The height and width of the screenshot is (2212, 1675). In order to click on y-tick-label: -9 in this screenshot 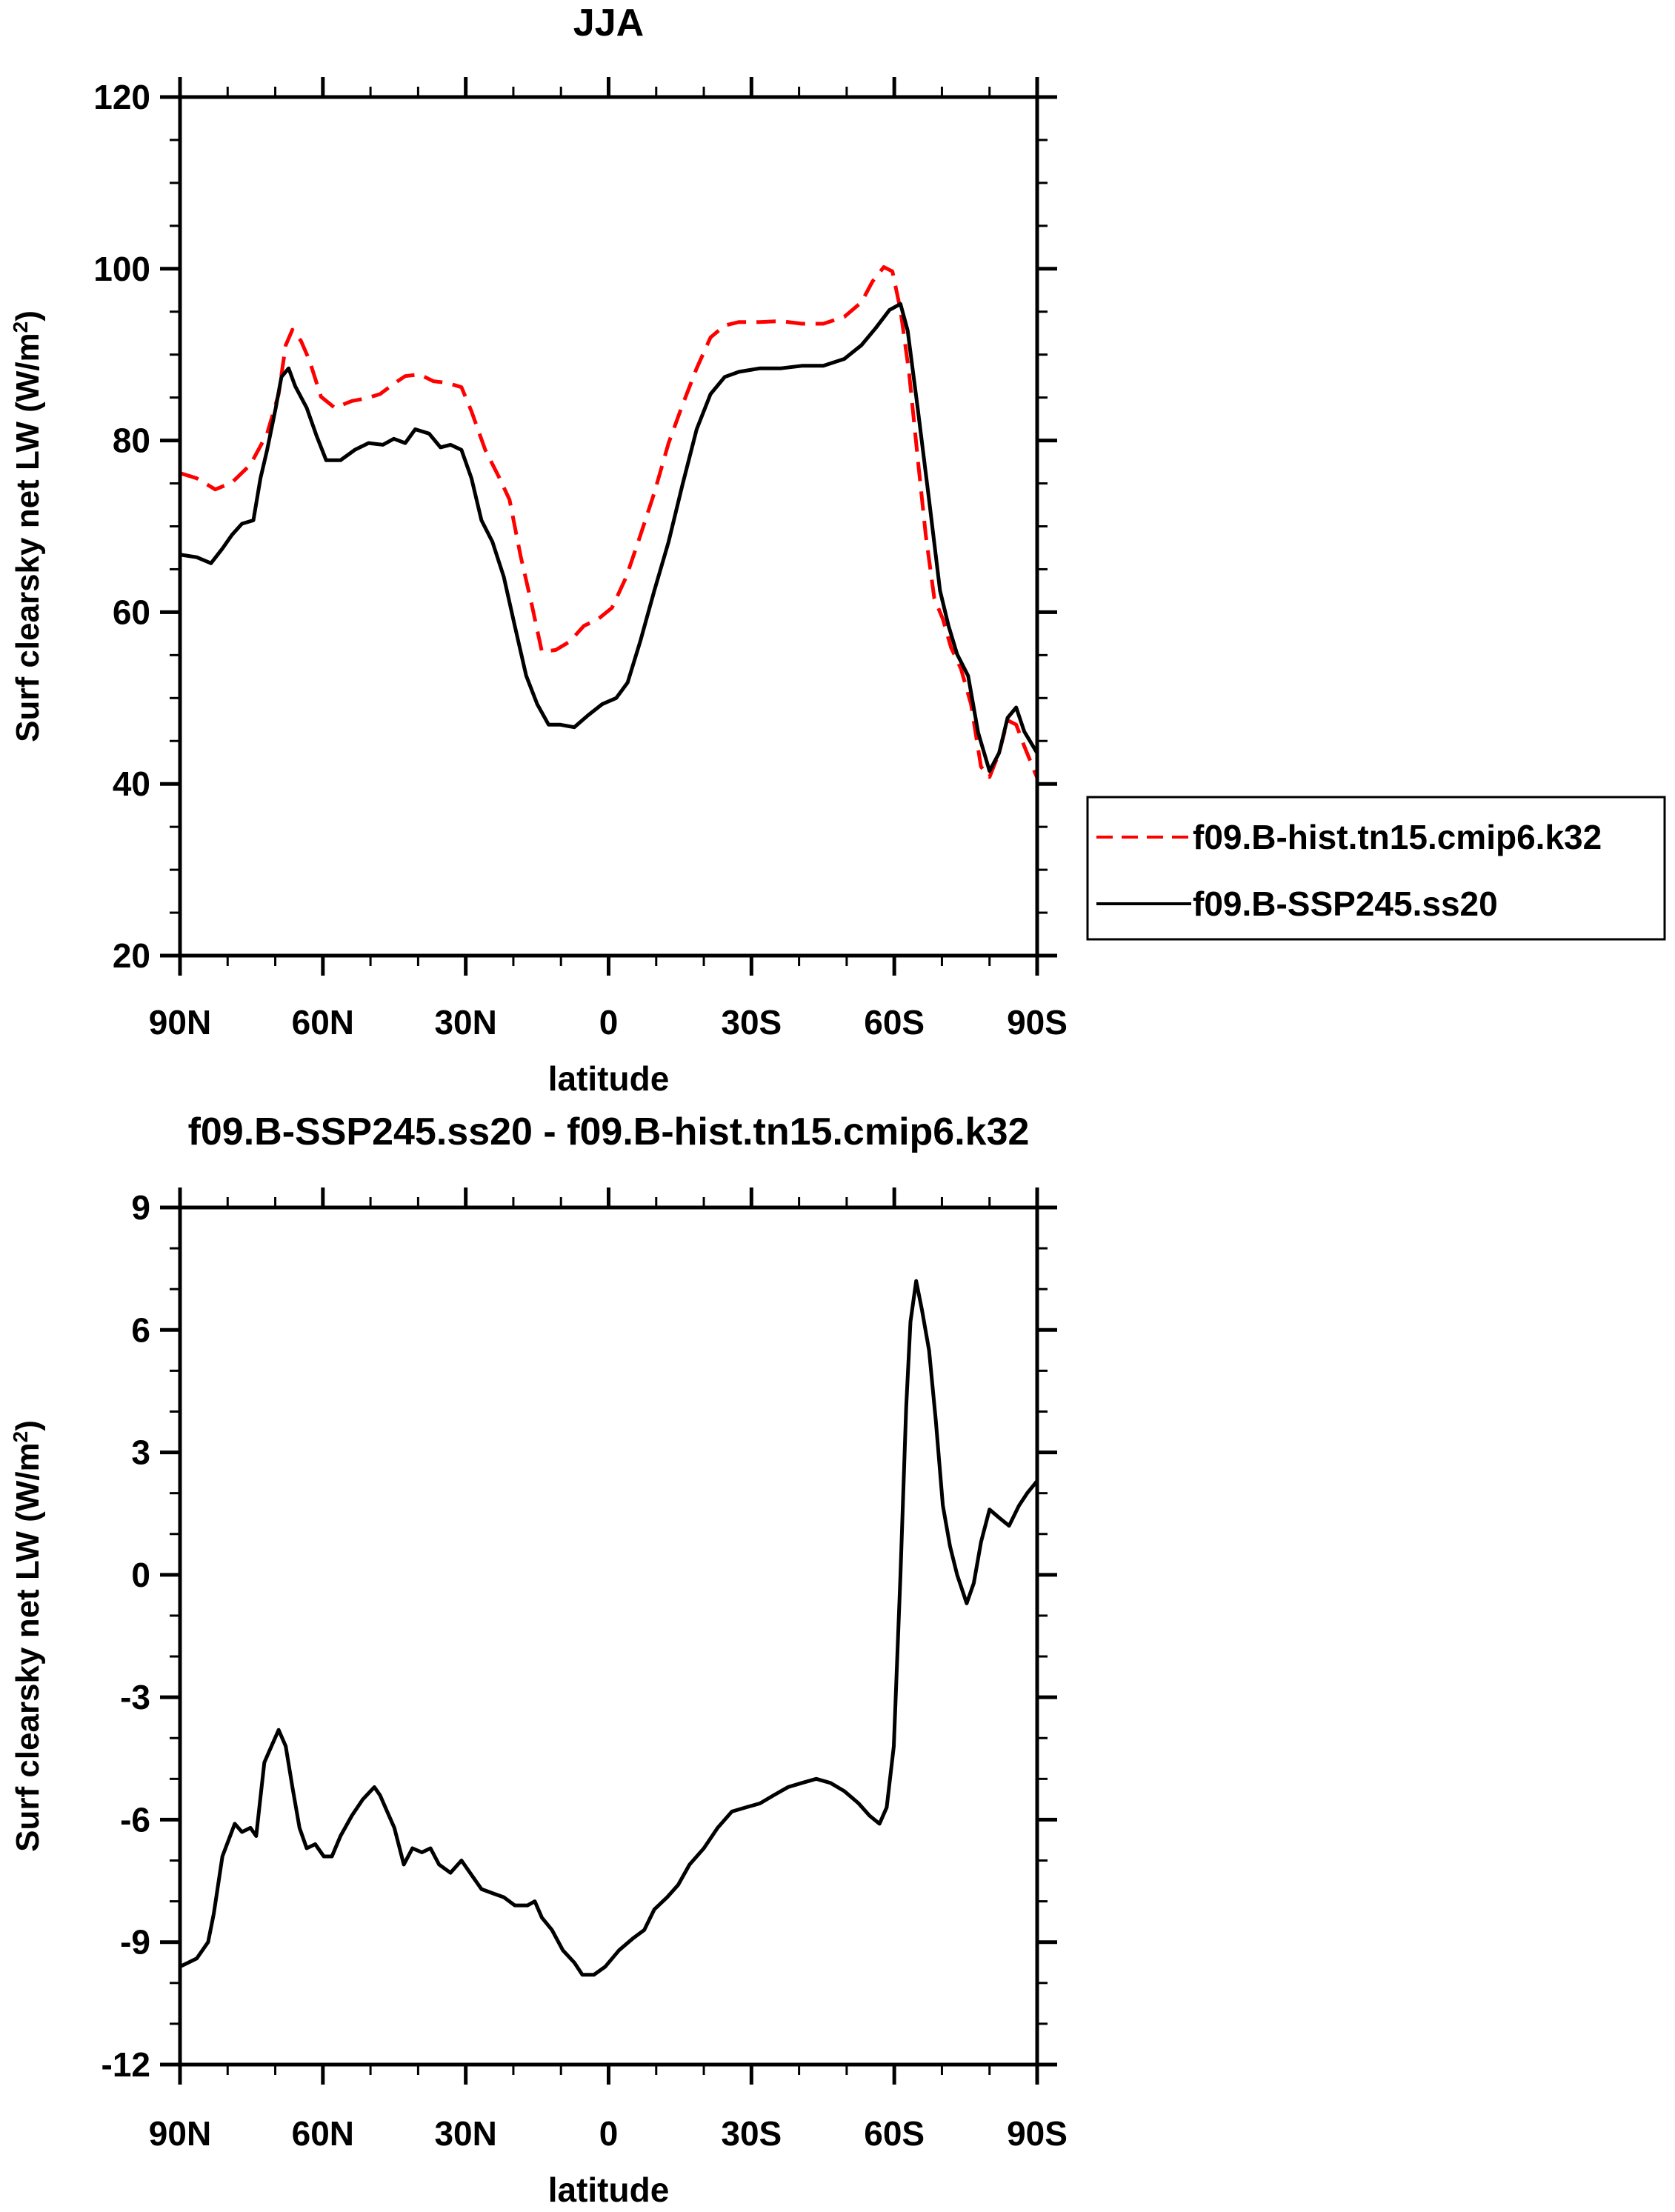, I will do `click(135, 1942)`.